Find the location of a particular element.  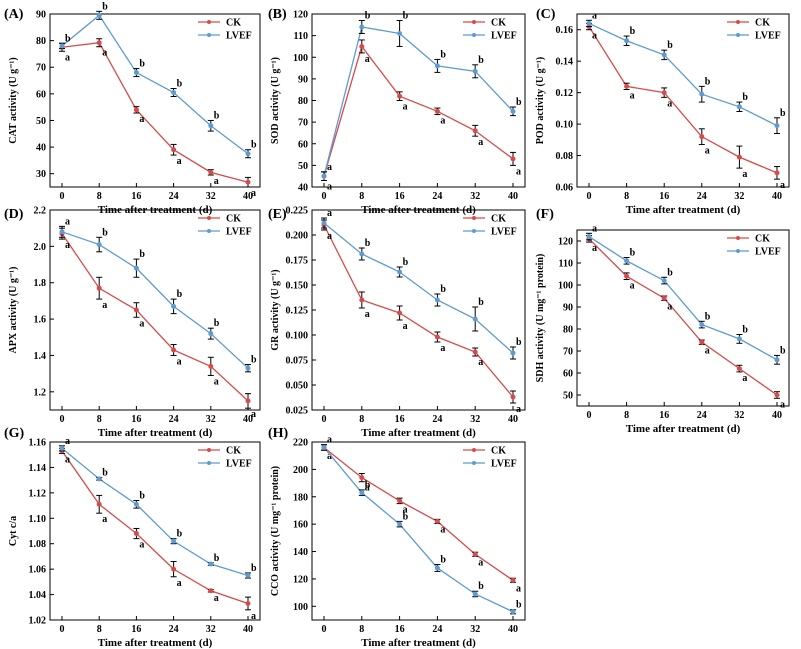

y-axis-title: SOD activity (U g⁻¹) is located at coordinates (275, 100).